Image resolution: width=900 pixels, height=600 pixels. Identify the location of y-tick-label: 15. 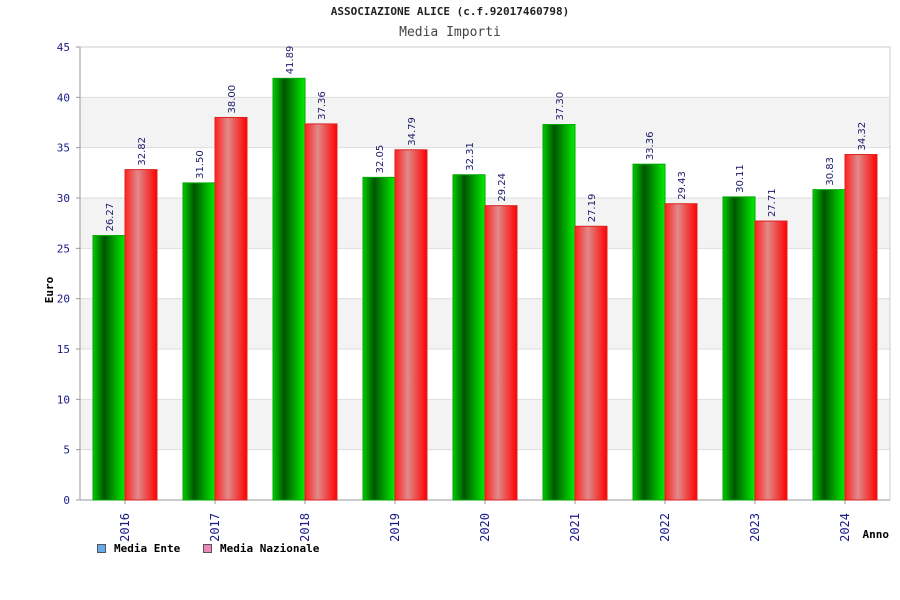
(63, 349).